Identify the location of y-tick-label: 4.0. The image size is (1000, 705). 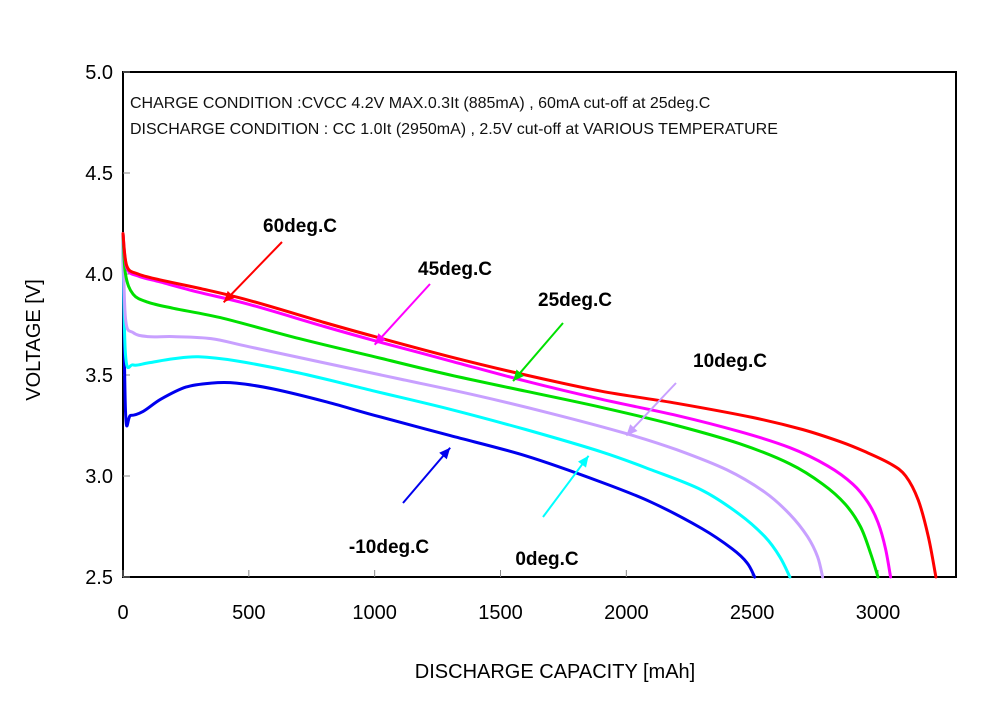
(99, 275).